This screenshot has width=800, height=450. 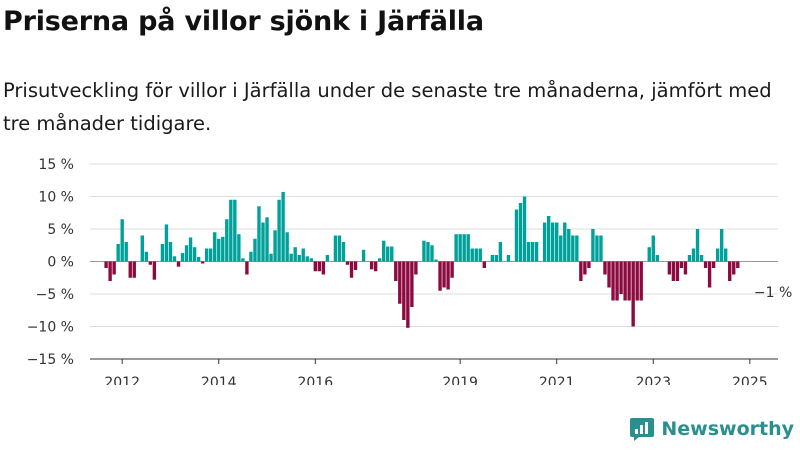 What do you see at coordinates (219, 380) in the screenshot?
I see `x-tick-label: 2014` at bounding box center [219, 380].